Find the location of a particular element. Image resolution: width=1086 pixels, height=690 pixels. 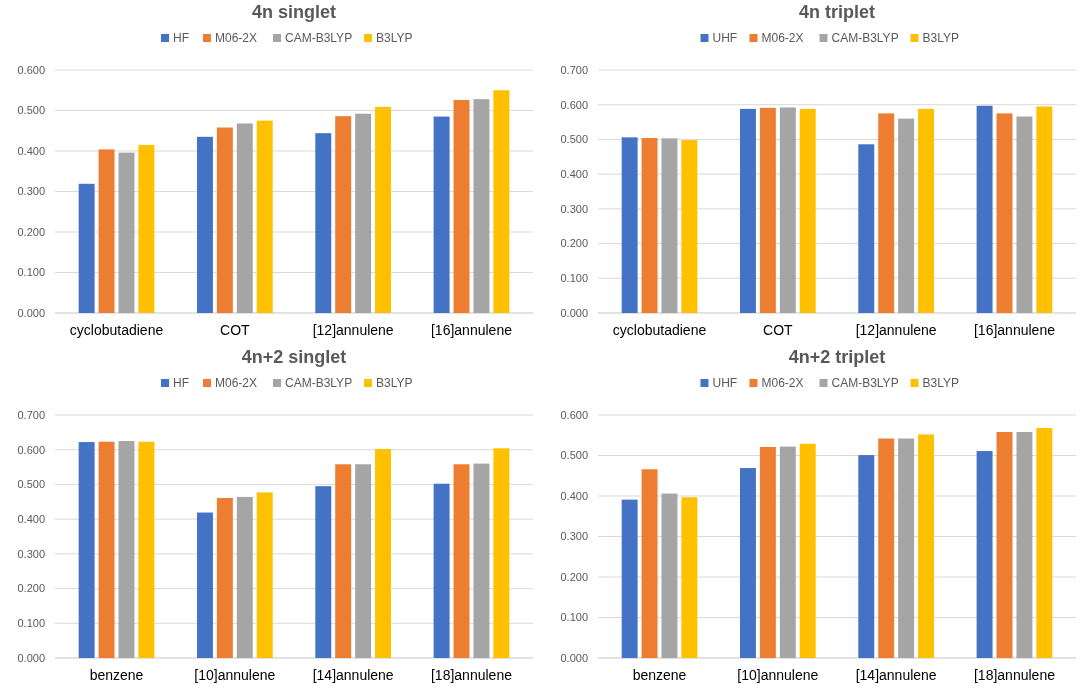

chart-title: 4n+2 singlet is located at coordinates (294, 357).